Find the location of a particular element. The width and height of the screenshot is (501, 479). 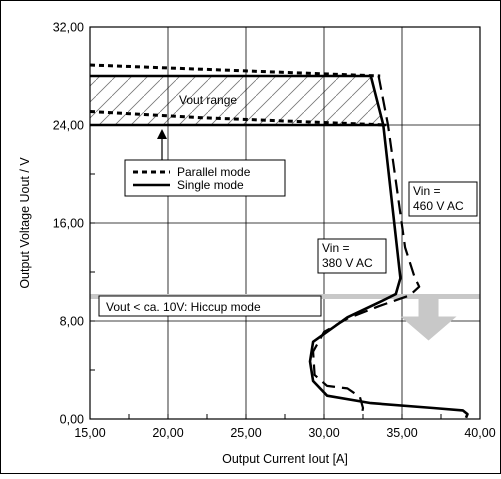

x-tick-label: 35,00 is located at coordinates (401, 433).